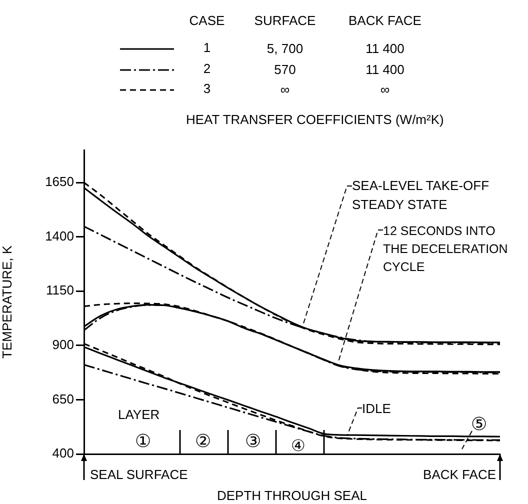 The height and width of the screenshot is (504, 528). I want to click on annotation: LAYER, so click(139, 415).